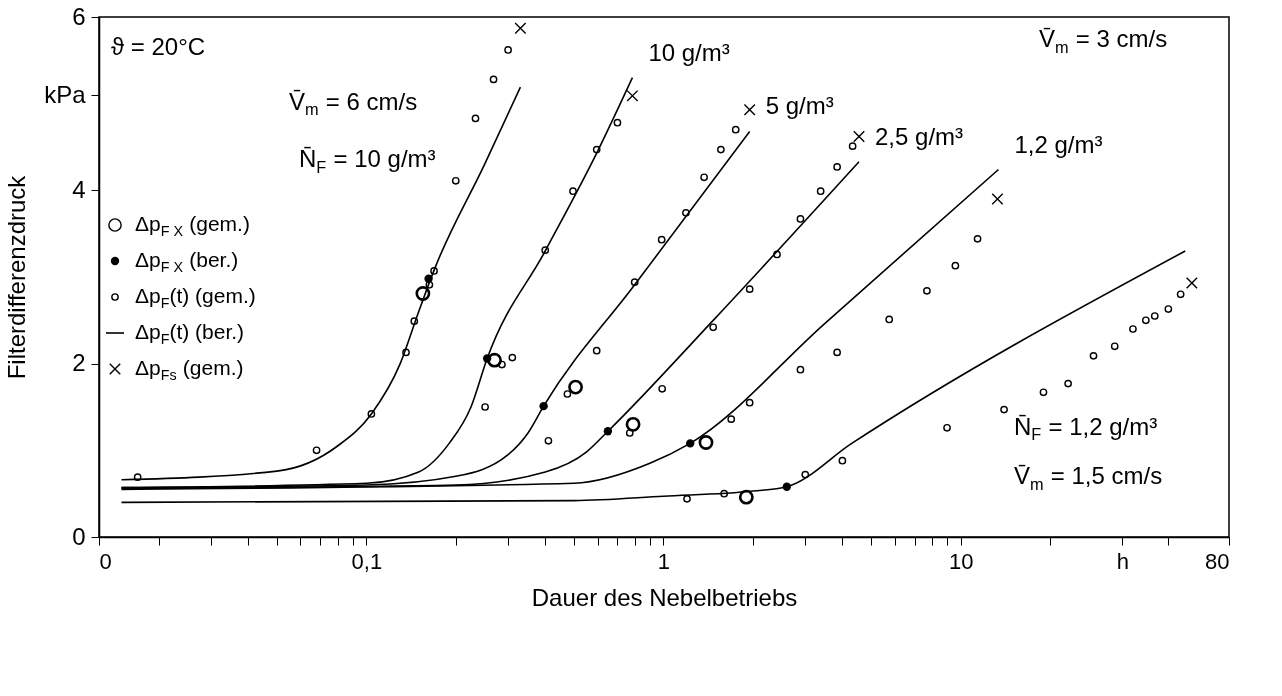 This screenshot has width=1282, height=696. I want to click on annotation: 10 g/m³, so click(689, 52).